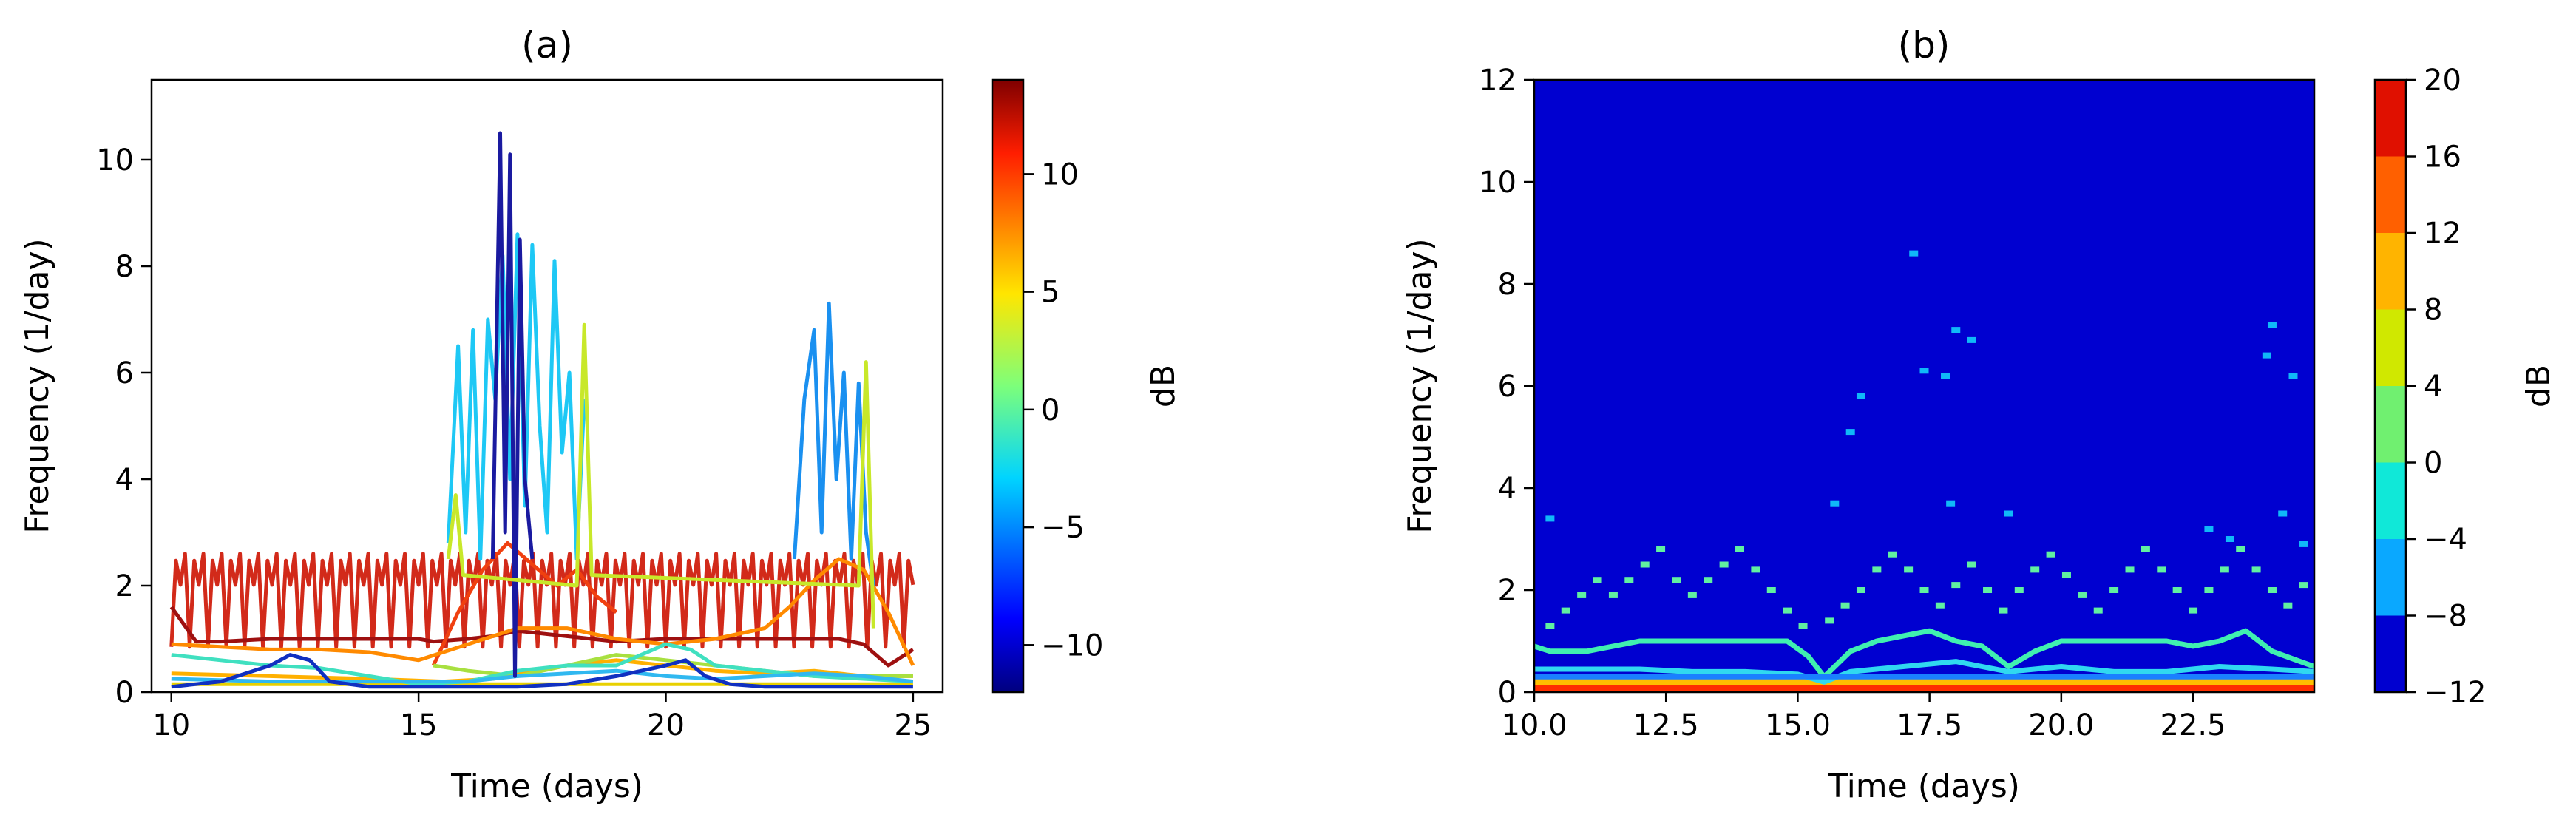  What do you see at coordinates (2433, 311) in the screenshot?
I see `panel-b-colorbar-tick-label: 8` at bounding box center [2433, 311].